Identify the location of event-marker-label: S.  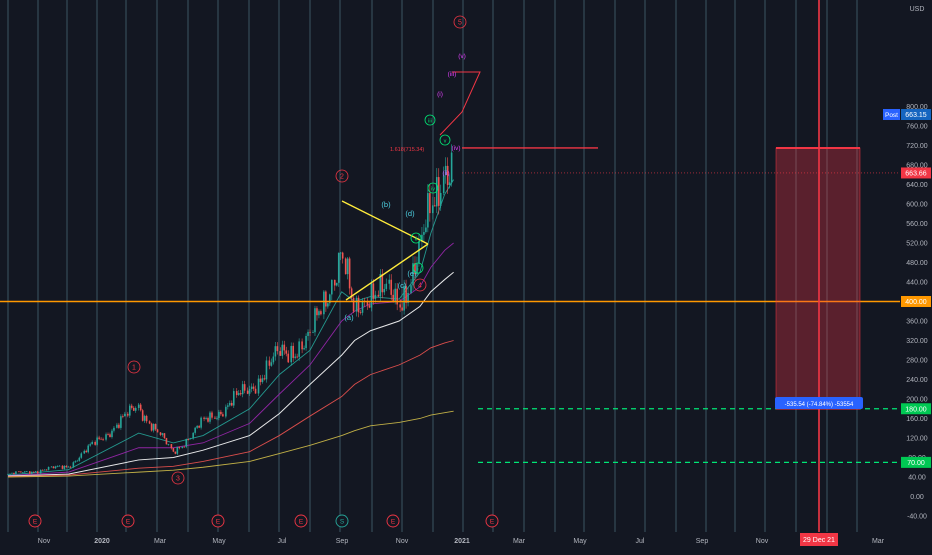
(342, 522).